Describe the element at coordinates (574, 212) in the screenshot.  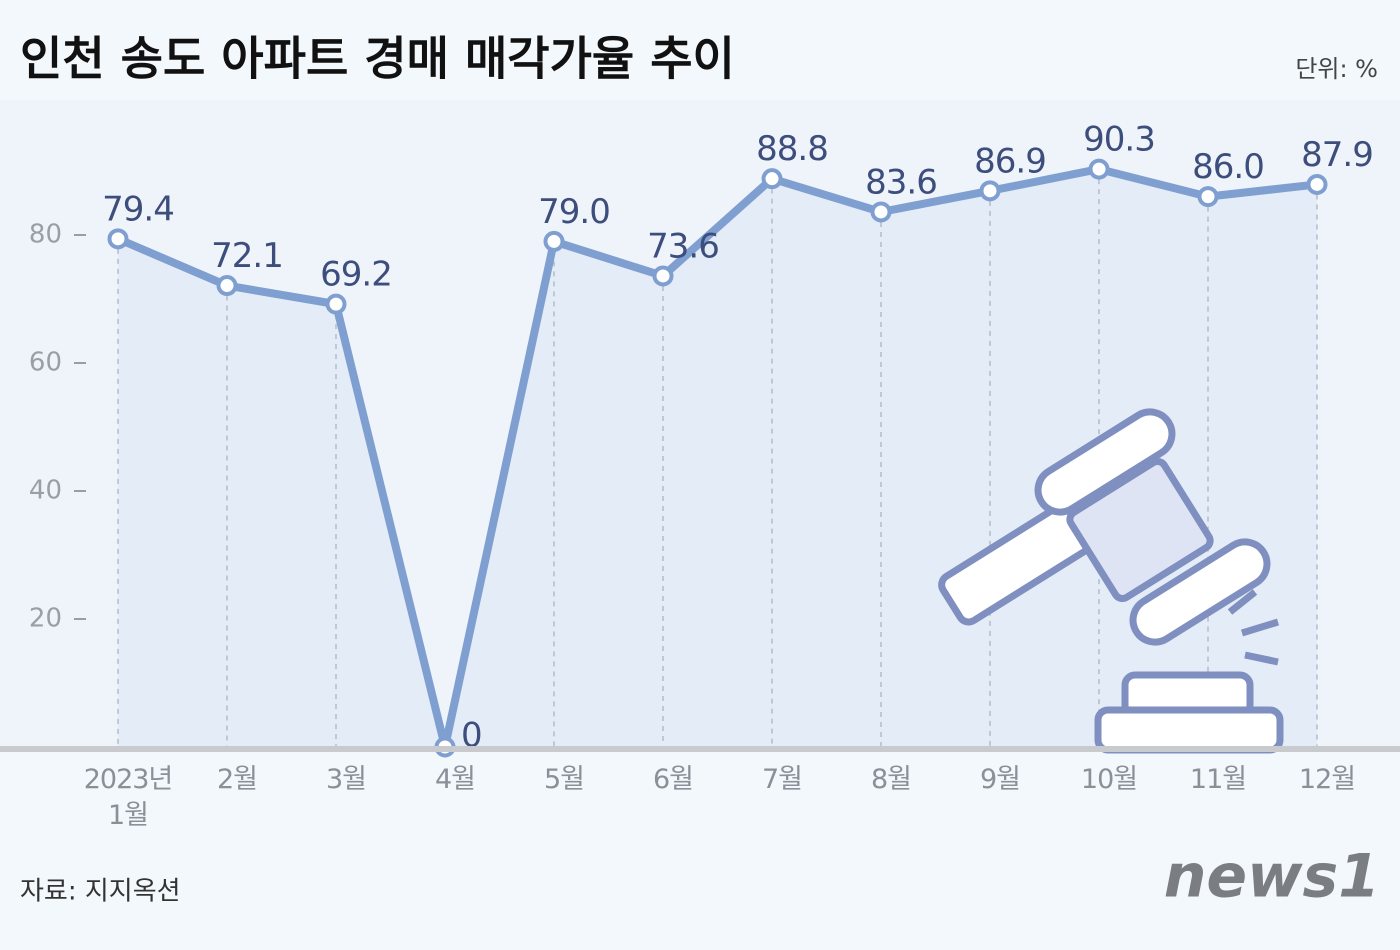
I see `value-label: 79.0` at that location.